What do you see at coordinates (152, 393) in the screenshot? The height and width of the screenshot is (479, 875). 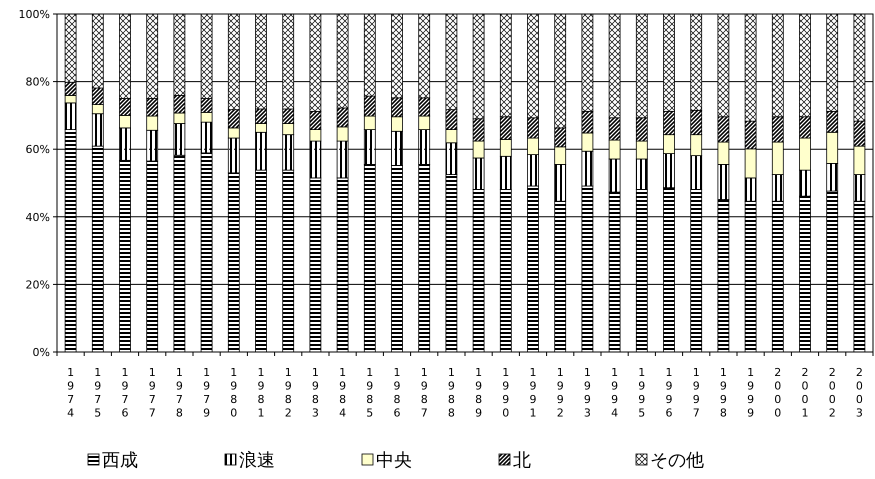 I see `x-tick-label: 1977` at bounding box center [152, 393].